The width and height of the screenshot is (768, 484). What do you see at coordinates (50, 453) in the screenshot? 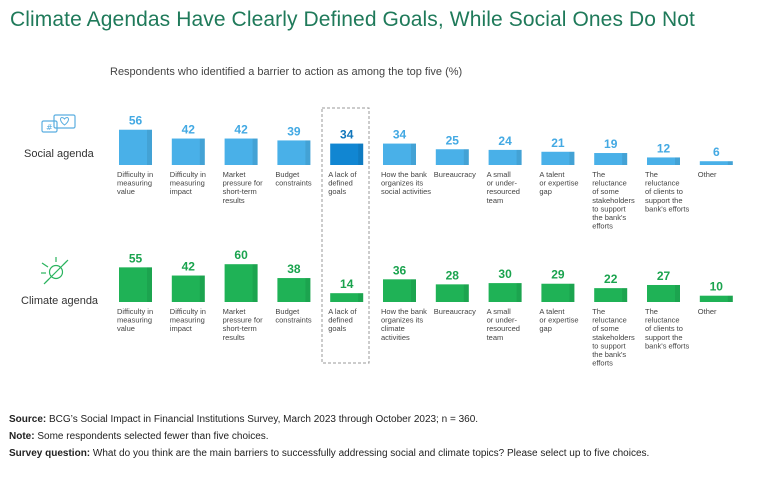
I see `question-label: Survey question:` at bounding box center [50, 453].